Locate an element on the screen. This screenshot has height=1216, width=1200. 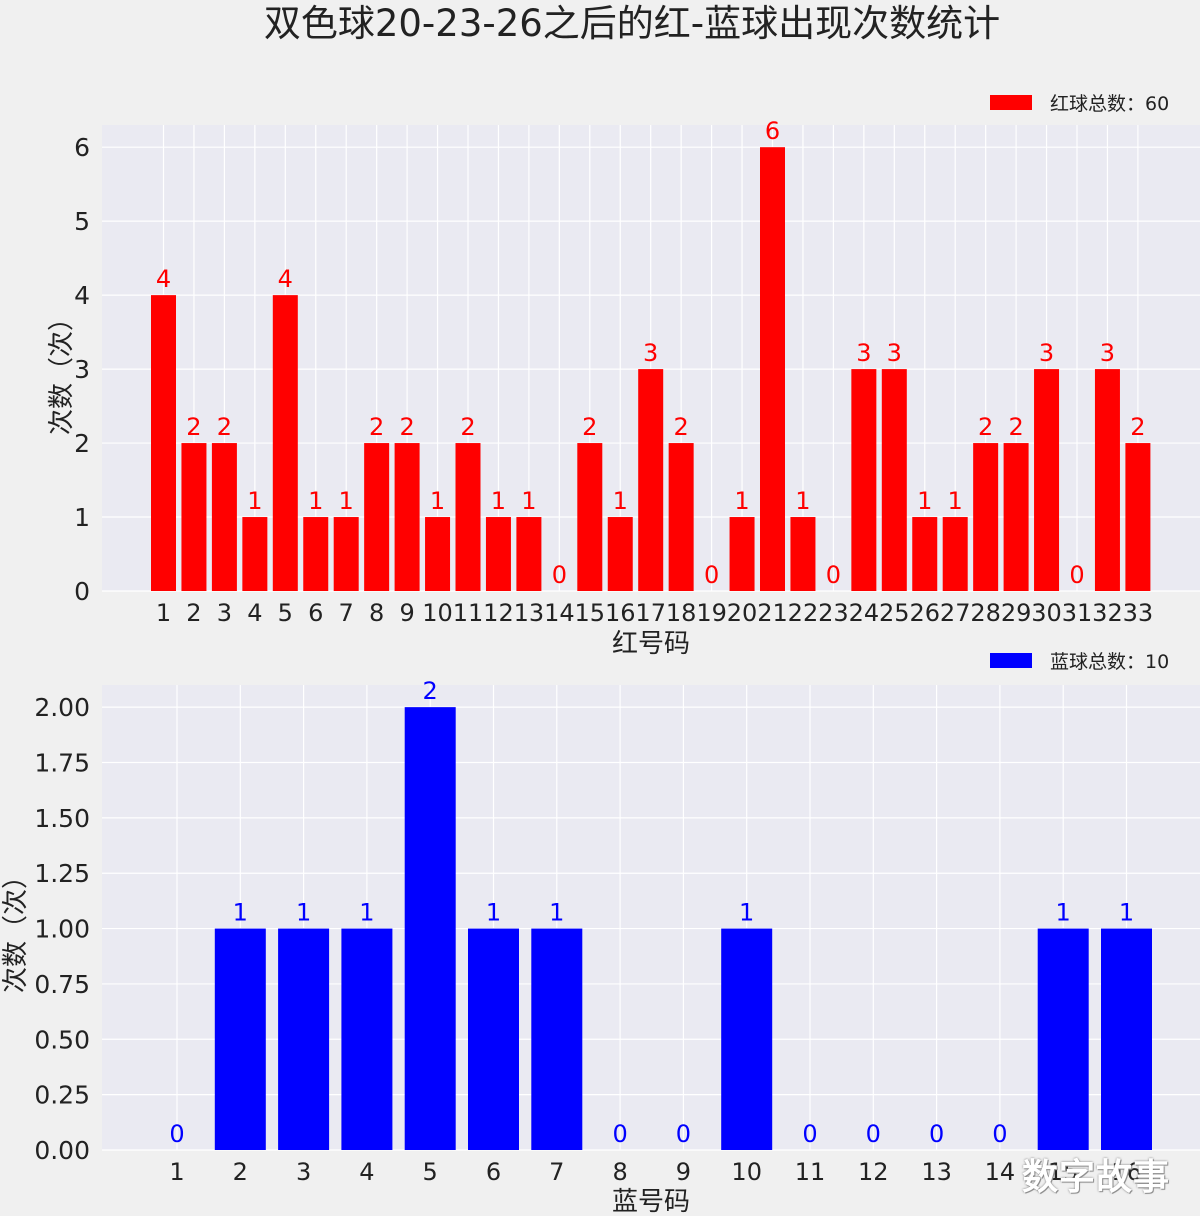
red-x-tick-label: 21 is located at coordinates (772, 613).